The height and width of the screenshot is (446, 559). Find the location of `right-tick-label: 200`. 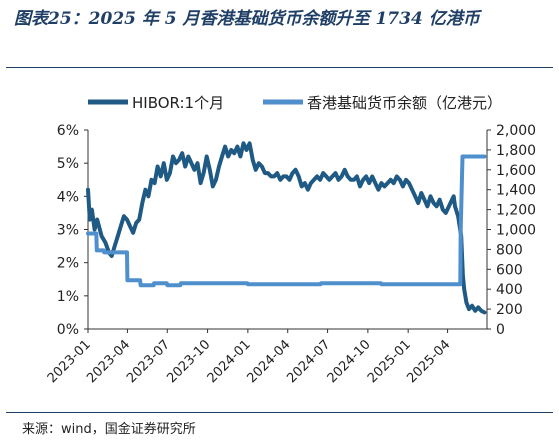

right-tick-label: 200 is located at coordinates (509, 310).